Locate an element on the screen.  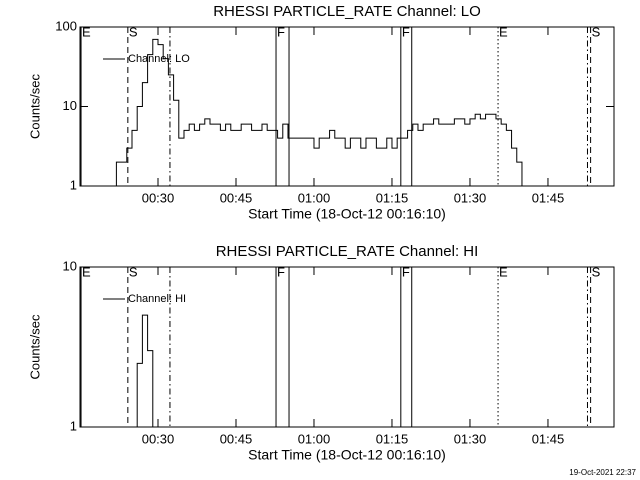
legend-label: Channel: LO is located at coordinates (159, 59).